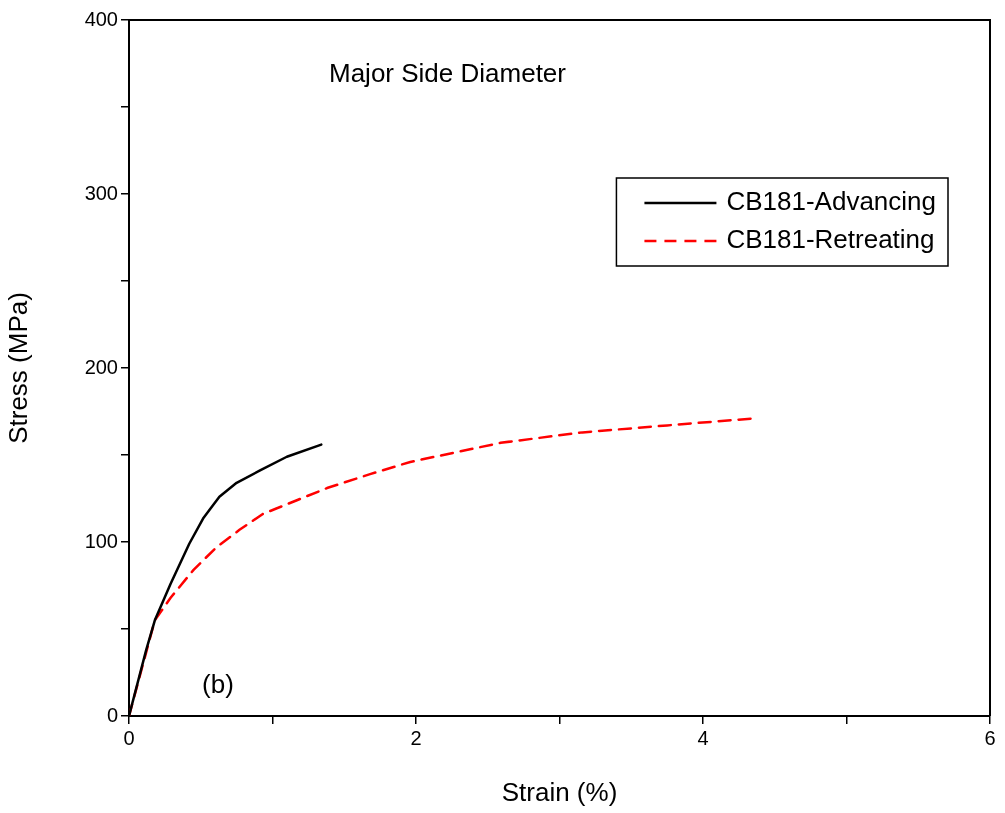  Describe the element at coordinates (990, 737) in the screenshot. I see `x-tick-label: 6` at that location.